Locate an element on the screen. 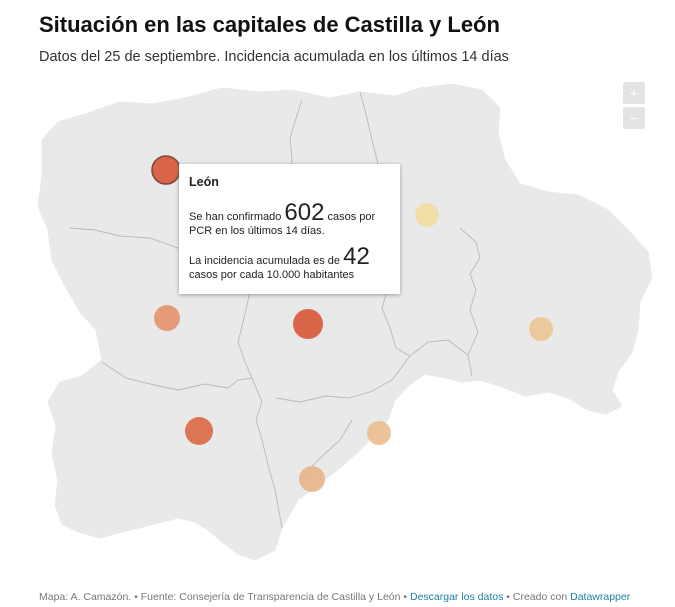  marker-soria is located at coordinates (541, 329).